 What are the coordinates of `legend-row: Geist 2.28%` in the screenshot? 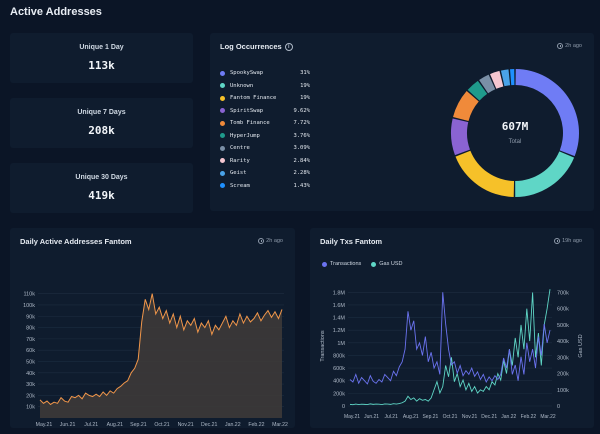 It's located at (265, 173).